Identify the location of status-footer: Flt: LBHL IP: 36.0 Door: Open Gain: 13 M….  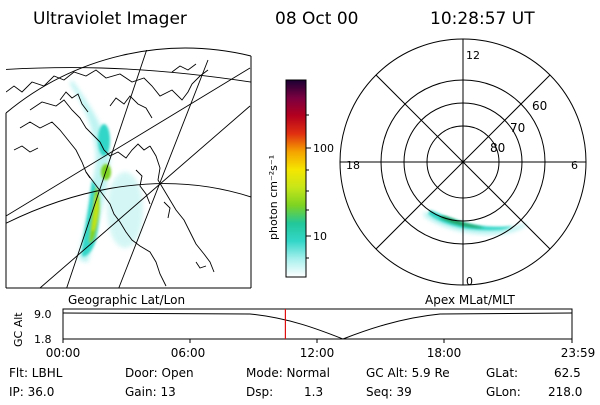
(295, 382).